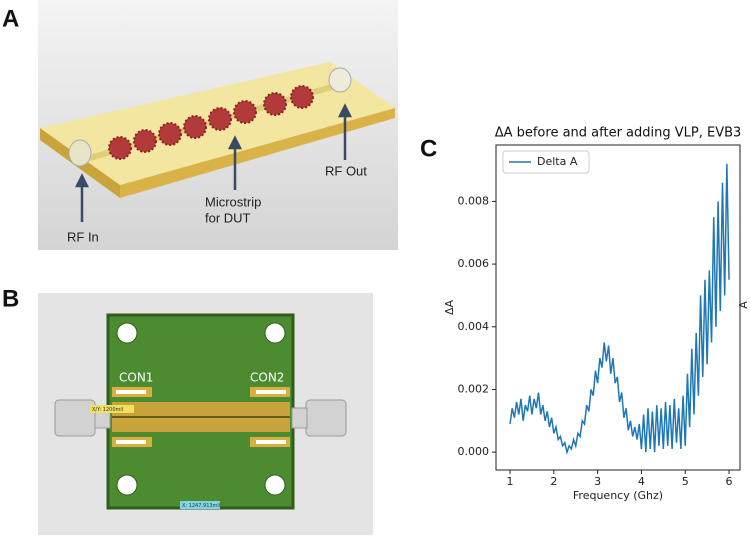 The image size is (750, 536). I want to click on panel-label: B, so click(10, 298).